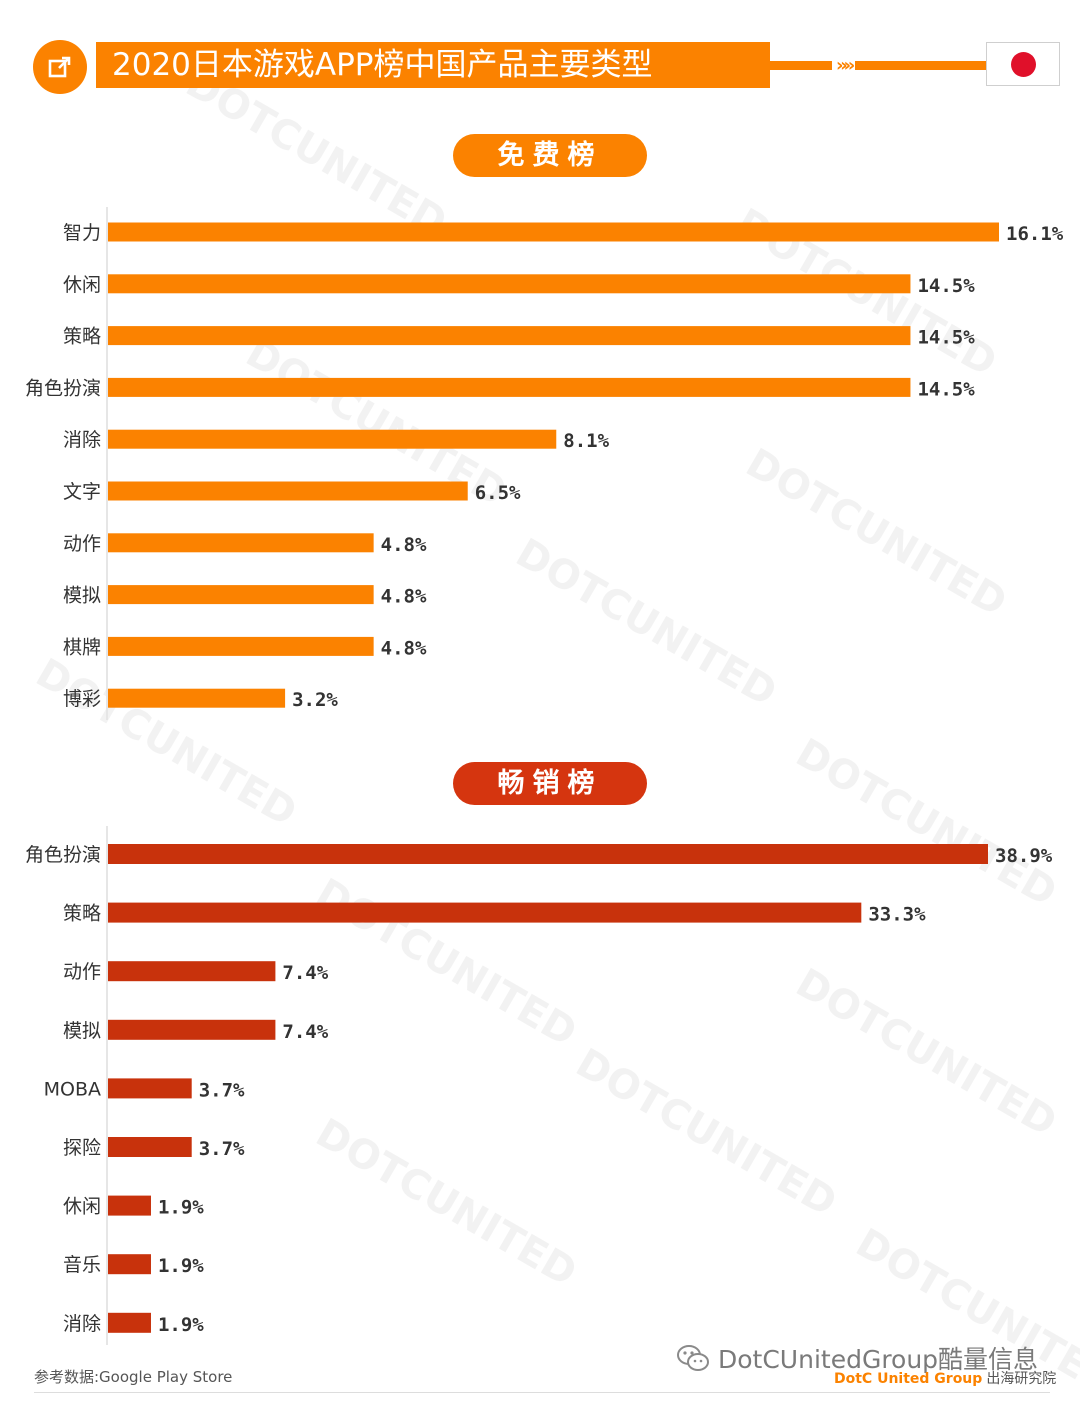 This screenshot has width=1080, height=1407. What do you see at coordinates (897, 915) in the screenshot?
I see `grossing-value-label: 33.3%` at bounding box center [897, 915].